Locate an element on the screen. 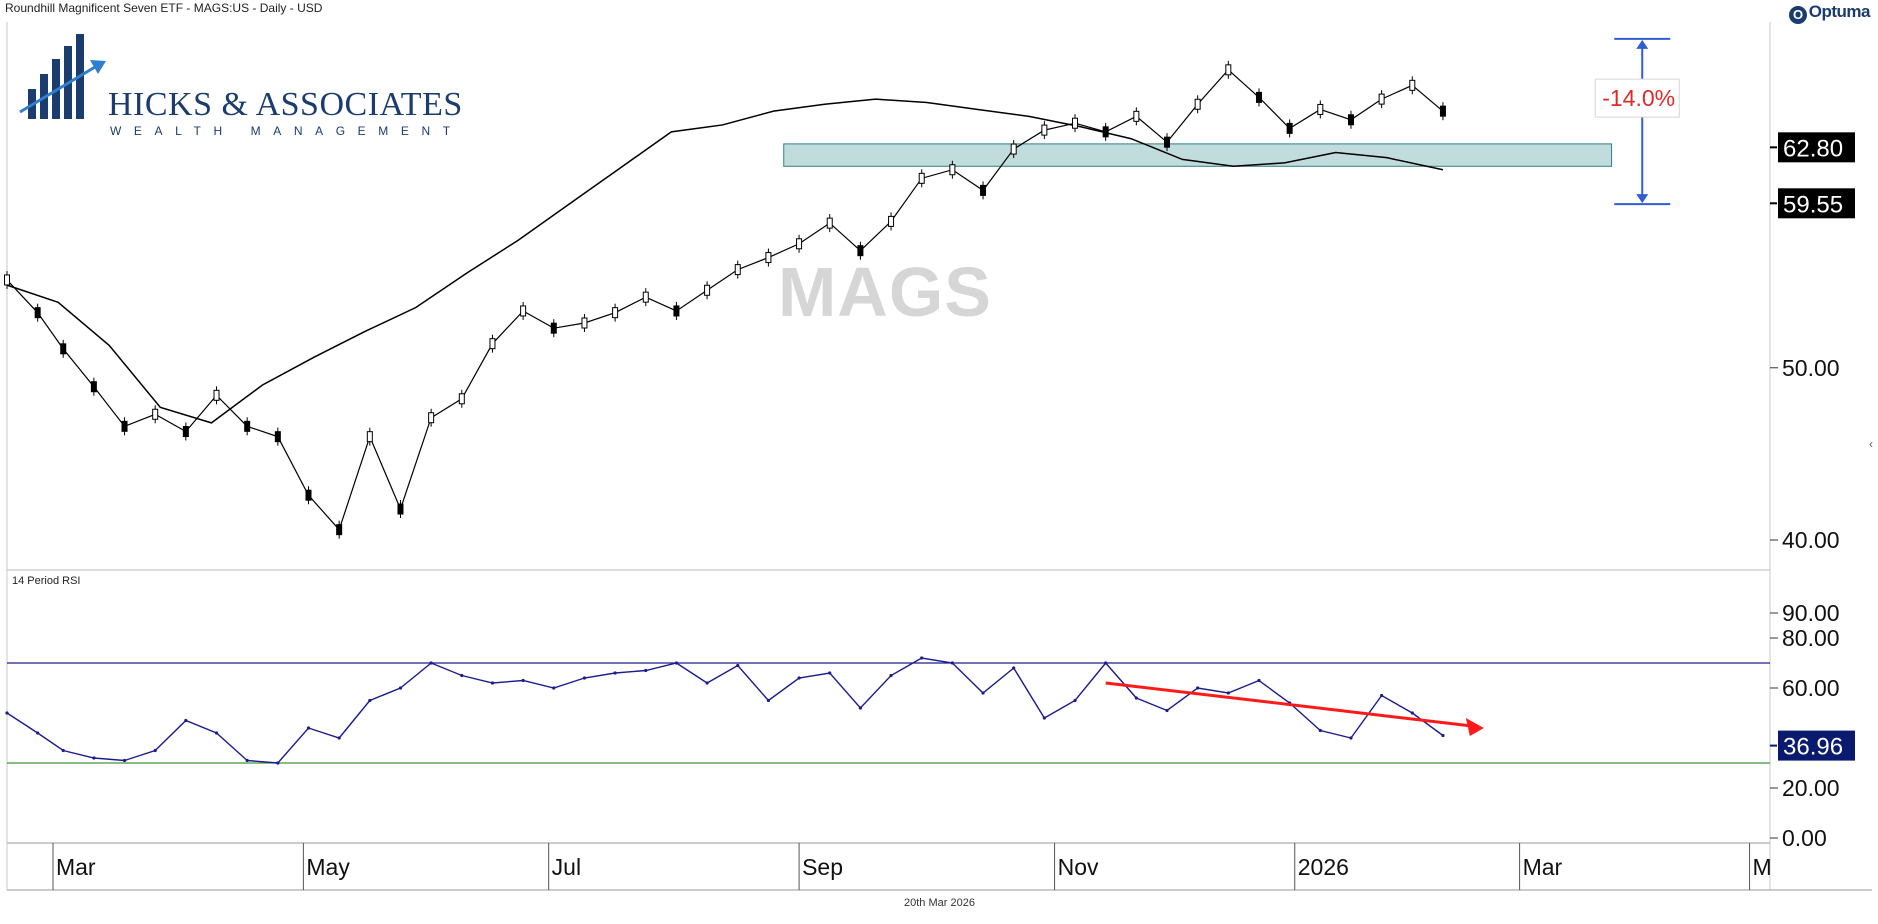  x-axis-tick-label: Jul is located at coordinates (566, 867).